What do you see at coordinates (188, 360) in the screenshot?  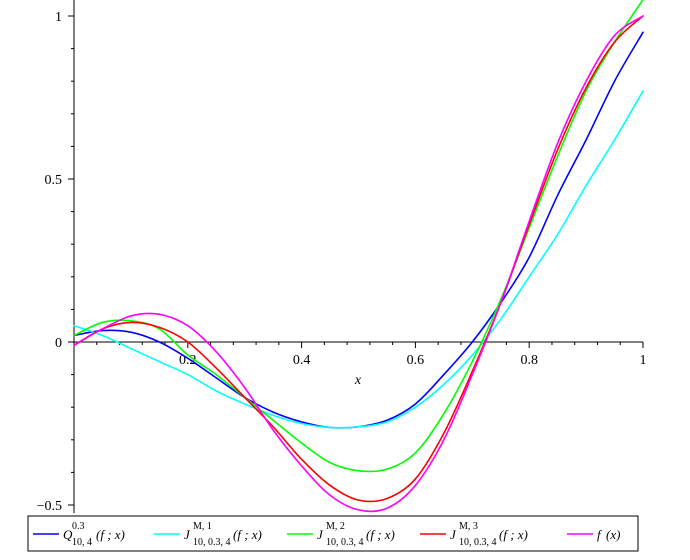 I see `x-tick-label: 0.2` at bounding box center [188, 360].